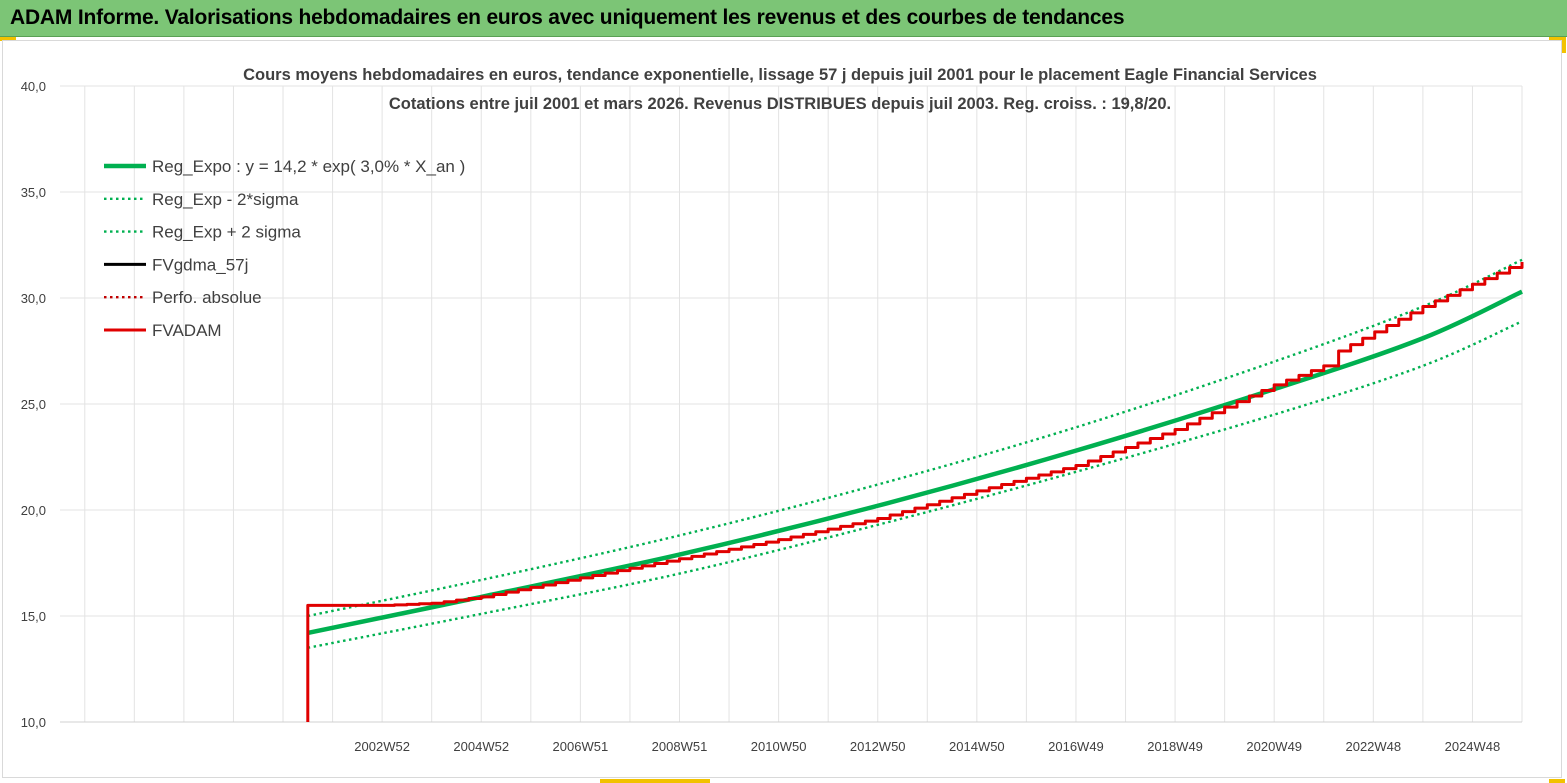 Image resolution: width=1567 pixels, height=783 pixels. Describe the element at coordinates (1557, 39) in the screenshot. I see `corner-accent-top-right` at that location.